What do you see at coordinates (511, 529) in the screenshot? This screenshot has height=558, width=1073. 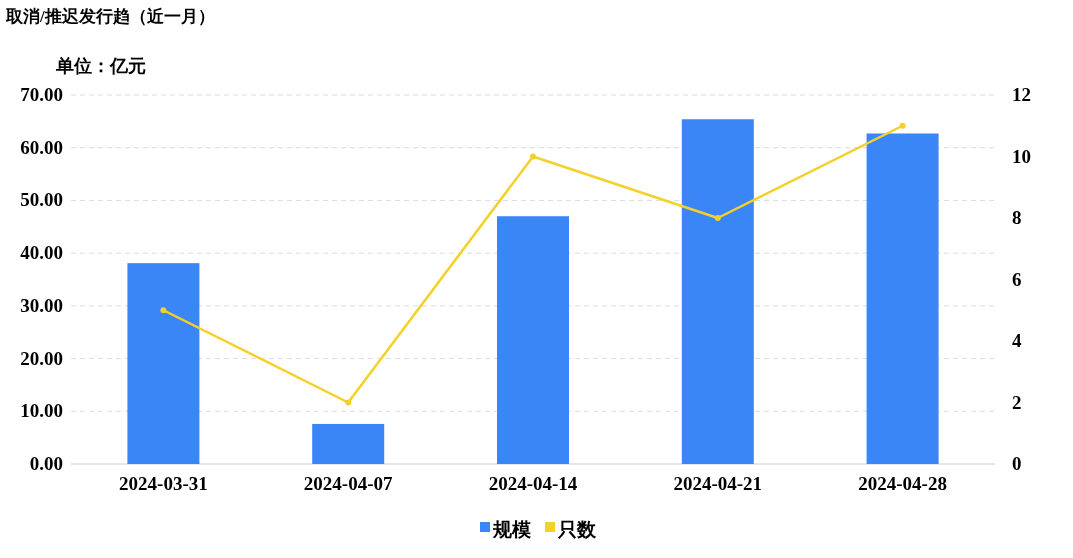 I see `legend-label: 规模` at bounding box center [511, 529].